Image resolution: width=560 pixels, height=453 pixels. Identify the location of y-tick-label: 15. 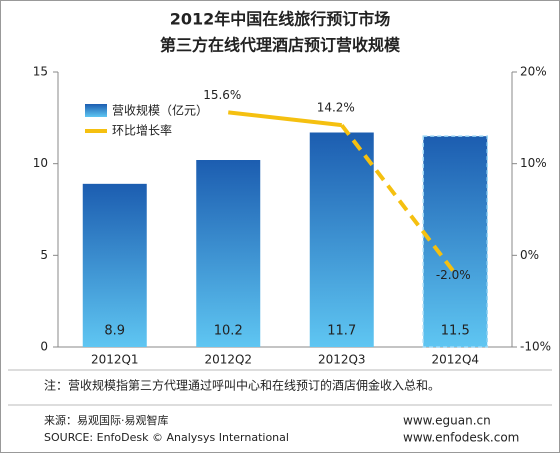
(40, 72).